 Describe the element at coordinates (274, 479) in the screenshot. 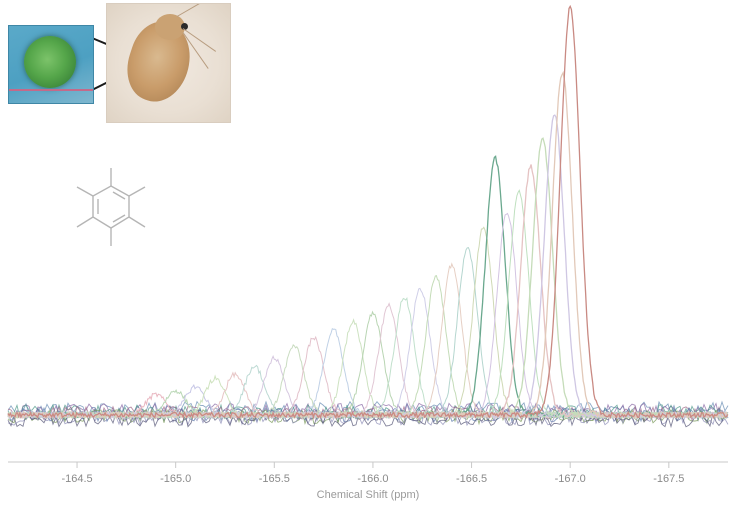

I see `x-tick-label: -165.5` at that location.